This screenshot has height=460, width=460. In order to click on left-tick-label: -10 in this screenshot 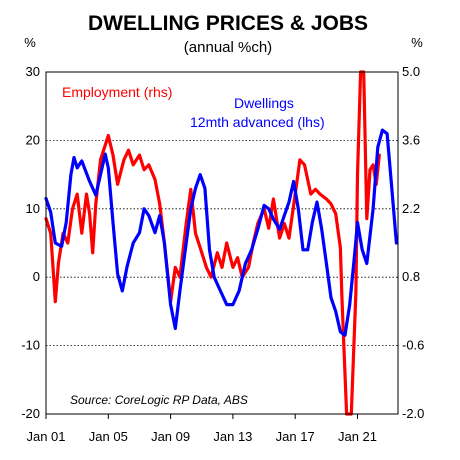, I will do `click(30, 345)`.